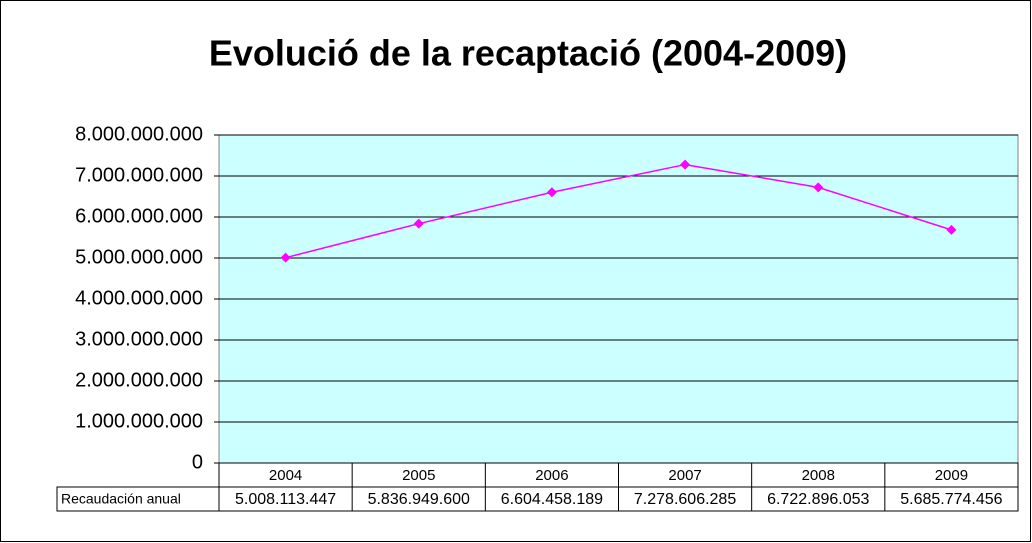 The width and height of the screenshot is (1032, 543). What do you see at coordinates (197, 462) in the screenshot?
I see `y-tick-label: 0` at bounding box center [197, 462].